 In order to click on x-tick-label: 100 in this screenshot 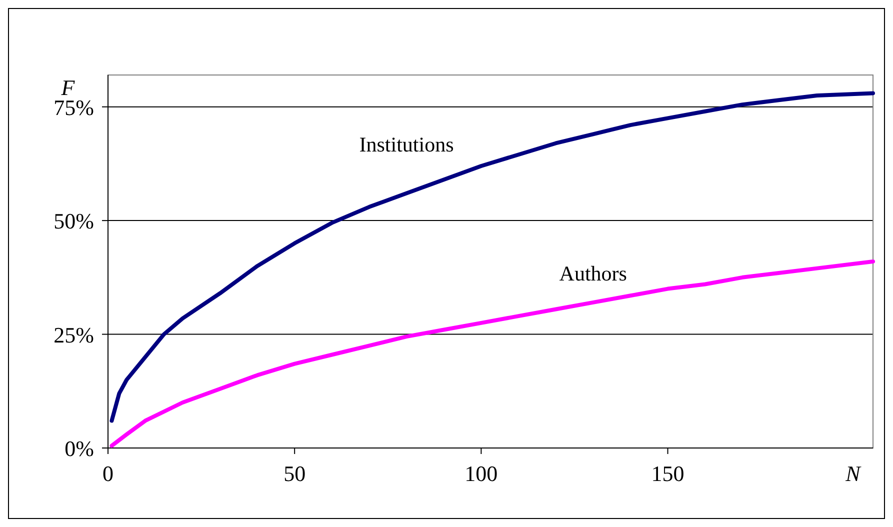, I will do `click(481, 473)`.